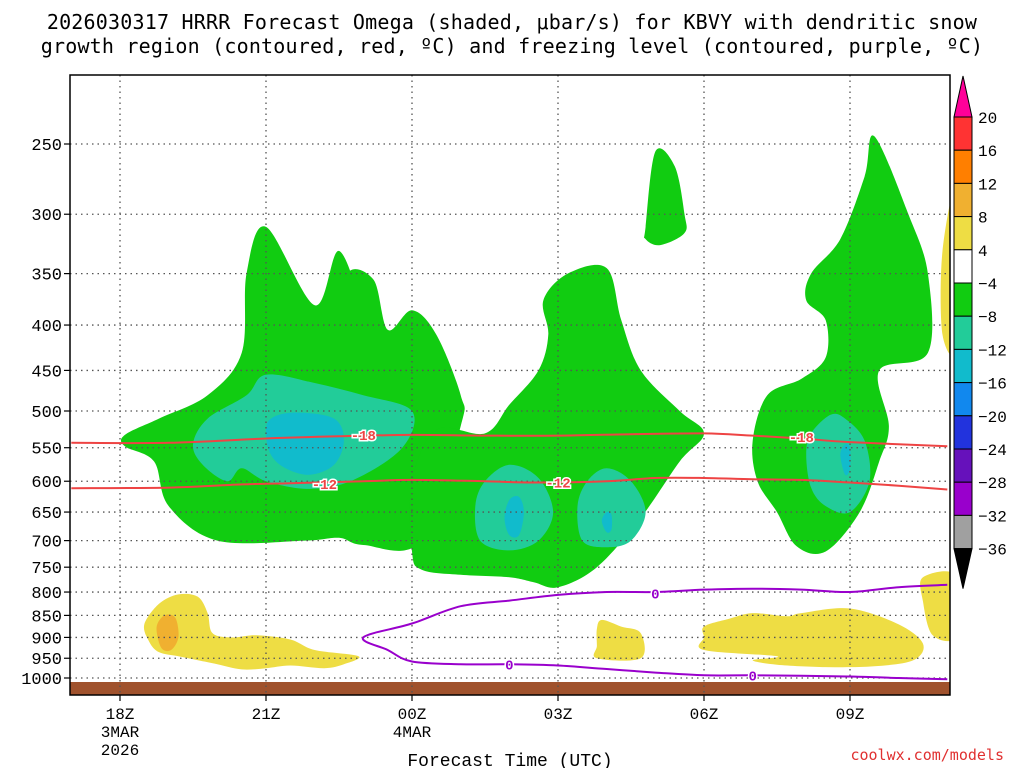  Describe the element at coordinates (558, 715) in the screenshot. I see `x-tick-label-03Z: 03Z` at that location.